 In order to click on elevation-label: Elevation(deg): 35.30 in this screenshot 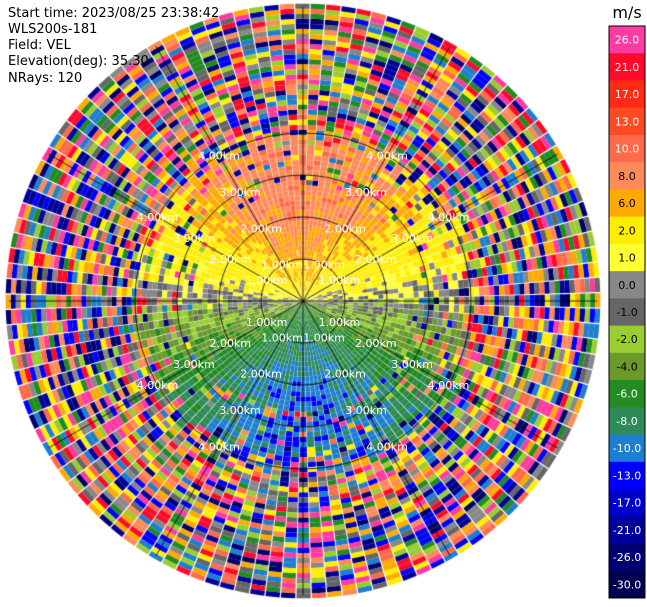, I will do `click(78, 61)`.